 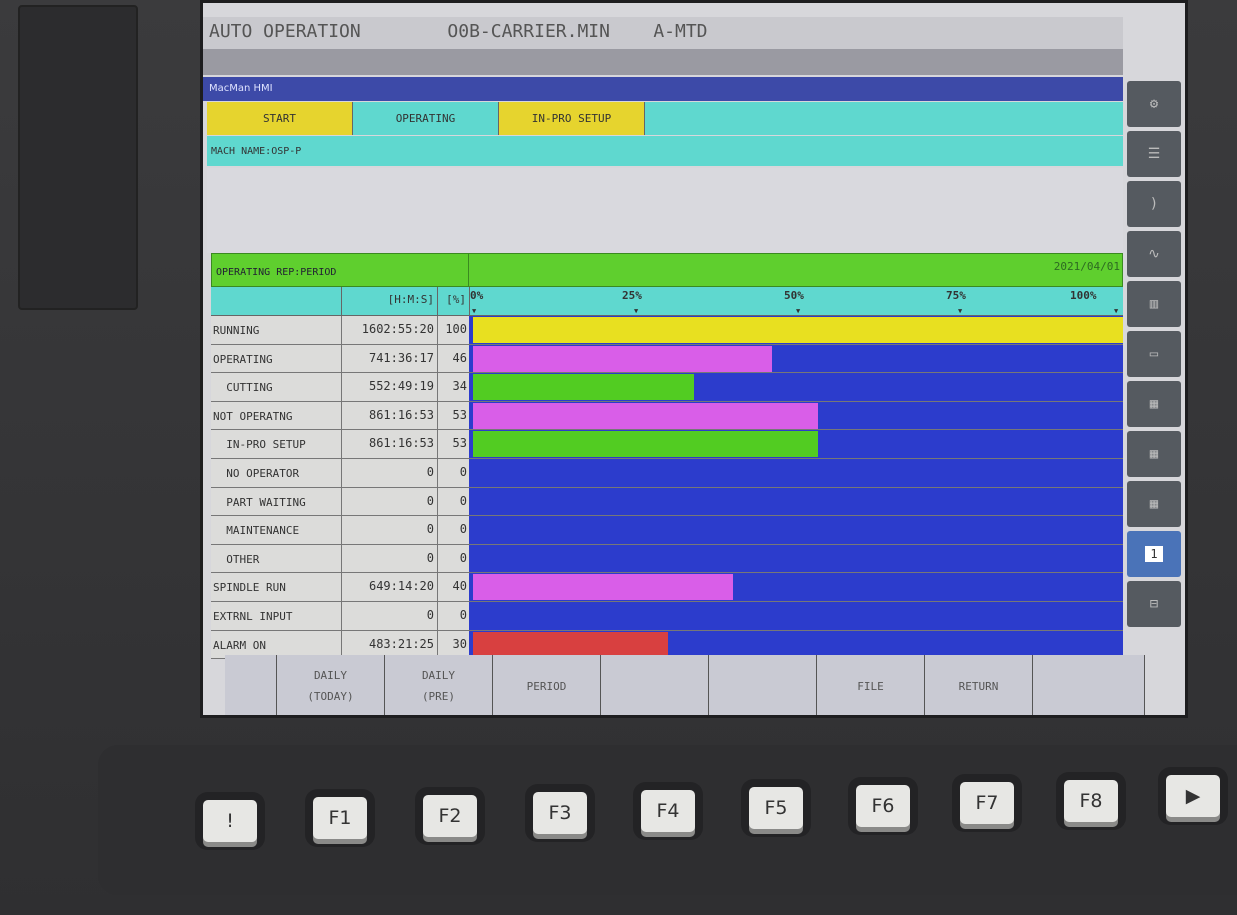 I want to click on scale-tick-label: 50%, so click(x=794, y=295).